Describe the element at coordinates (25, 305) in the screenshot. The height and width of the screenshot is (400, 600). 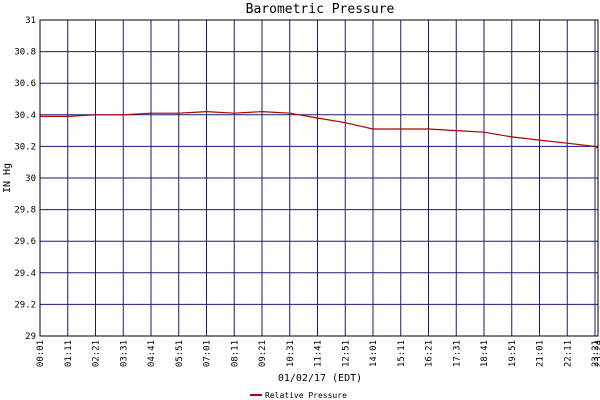
I see `y-tick-label: 29.2` at that location.